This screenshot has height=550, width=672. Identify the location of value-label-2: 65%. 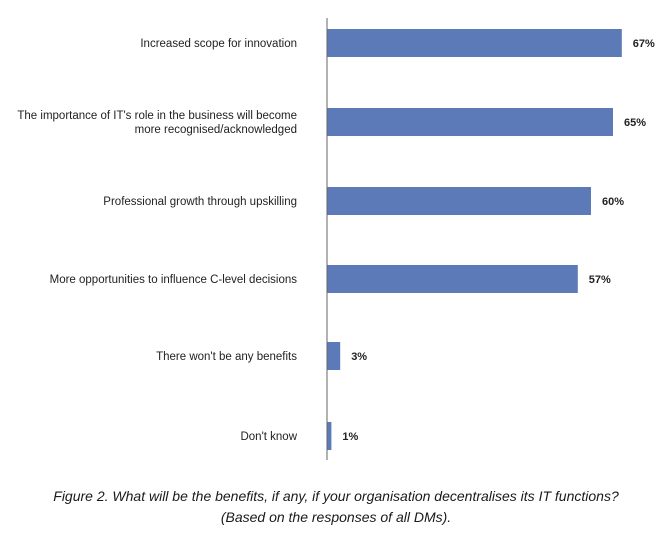
(635, 123).